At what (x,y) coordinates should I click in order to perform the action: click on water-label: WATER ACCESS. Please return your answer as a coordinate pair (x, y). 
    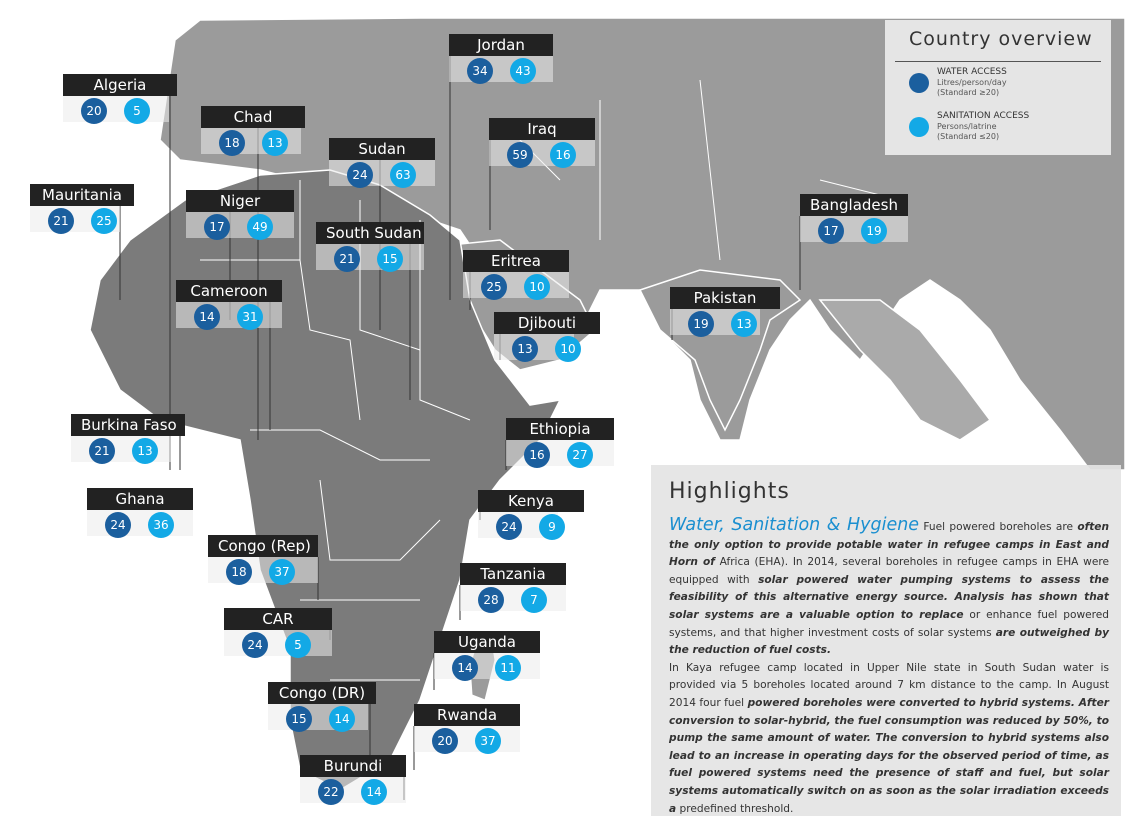
    Looking at the image, I should click on (972, 72).